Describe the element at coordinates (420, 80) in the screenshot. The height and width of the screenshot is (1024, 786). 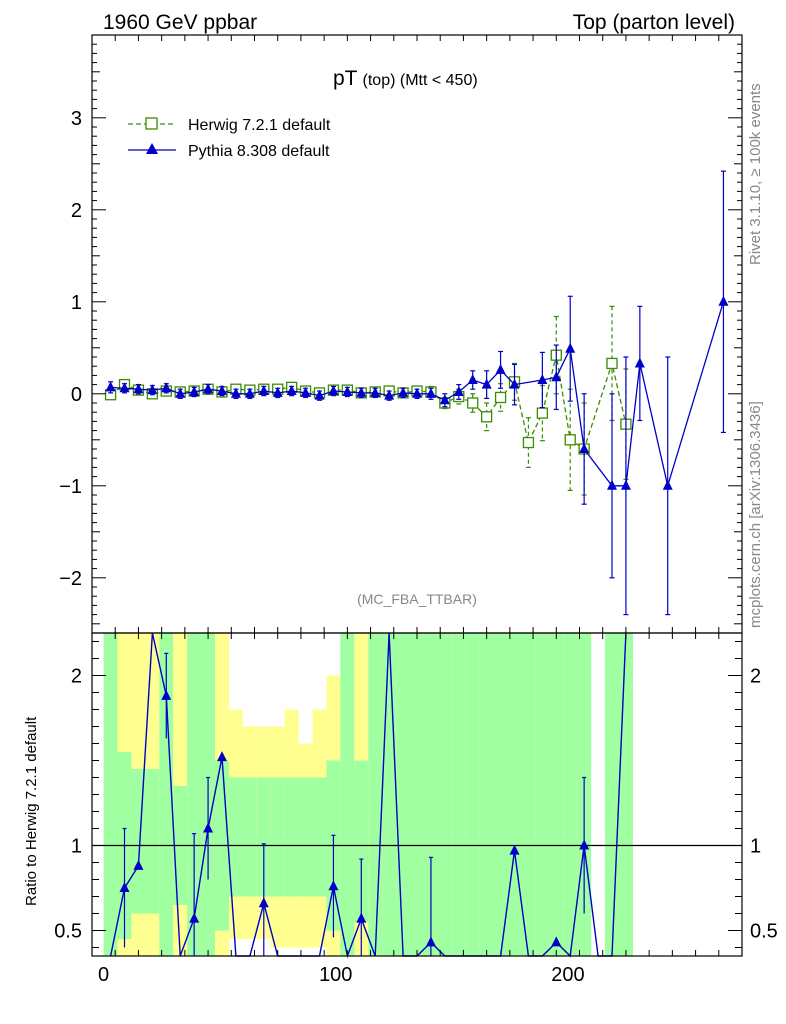
I see `chart-title-sub: (top) (Mtt < 450)` at that location.